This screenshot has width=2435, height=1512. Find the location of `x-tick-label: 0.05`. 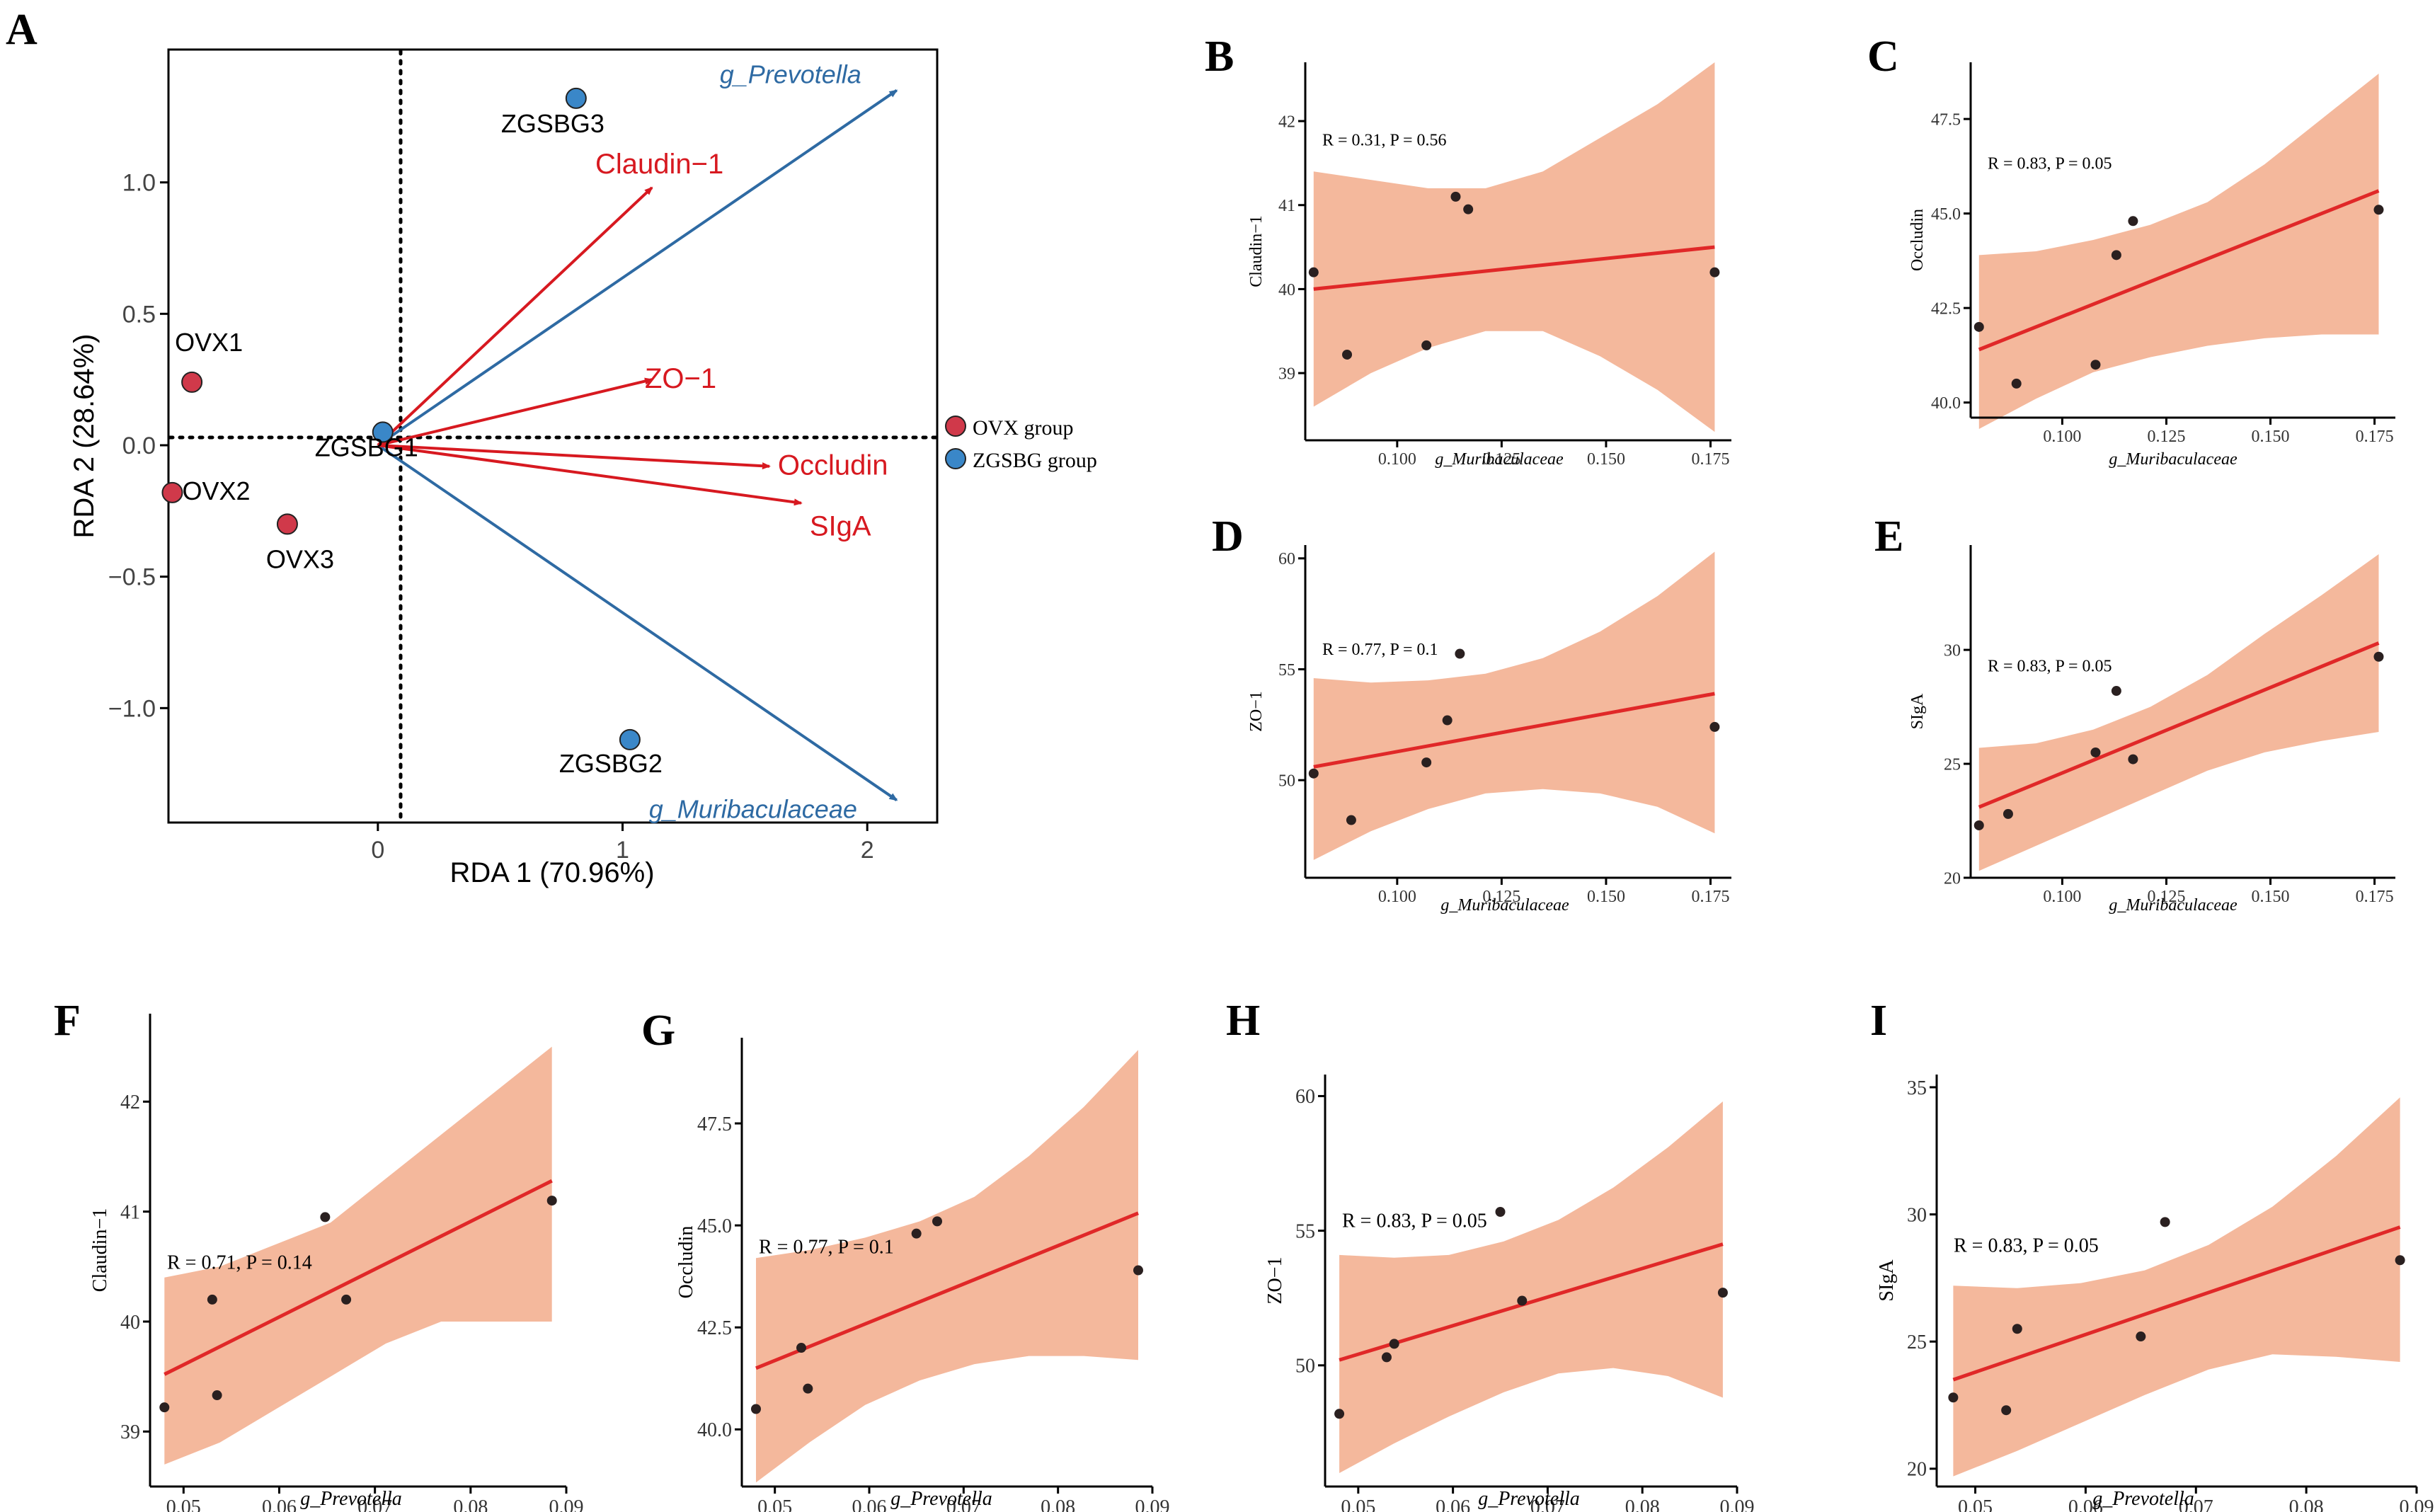

x-tick-label: 0.05 is located at coordinates (183, 1504).